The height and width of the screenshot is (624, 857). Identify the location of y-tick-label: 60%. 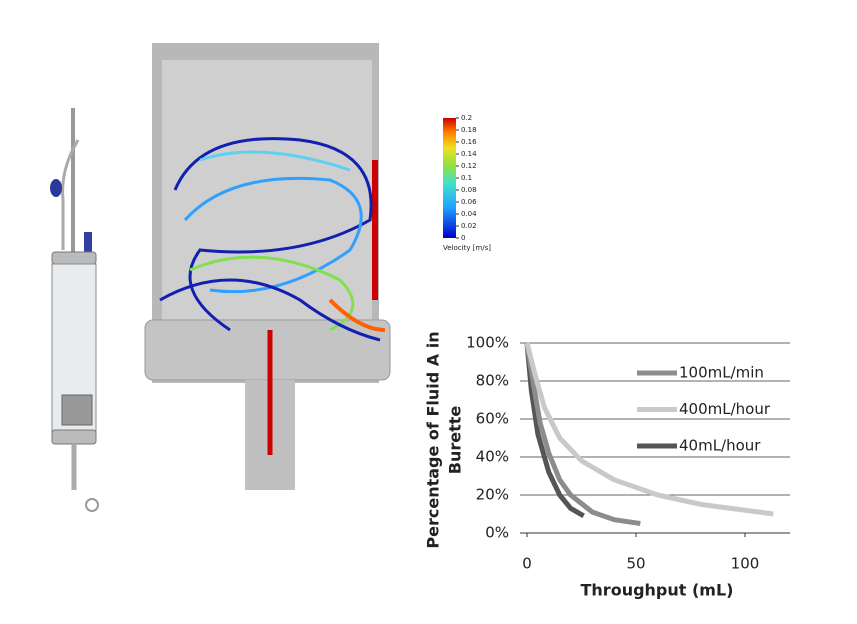
(492, 419).